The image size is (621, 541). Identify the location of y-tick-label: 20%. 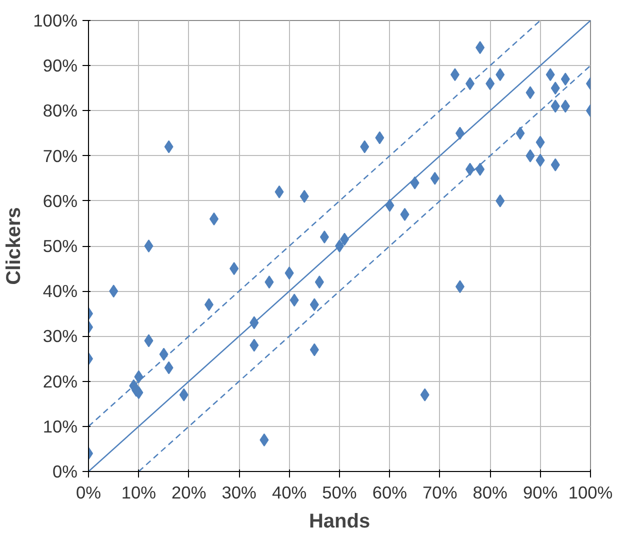
(60, 381).